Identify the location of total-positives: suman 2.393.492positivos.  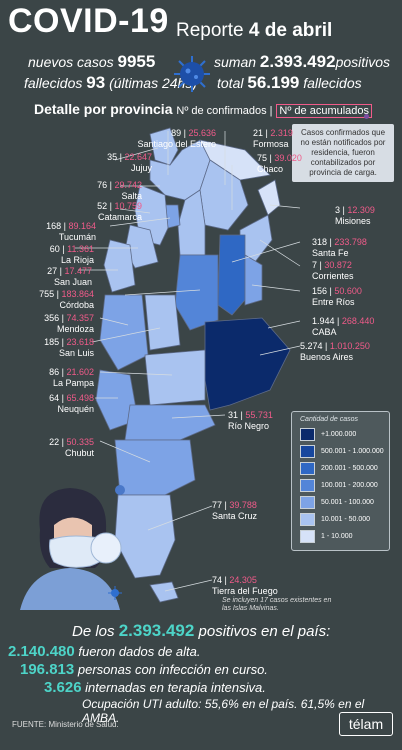
(302, 61).